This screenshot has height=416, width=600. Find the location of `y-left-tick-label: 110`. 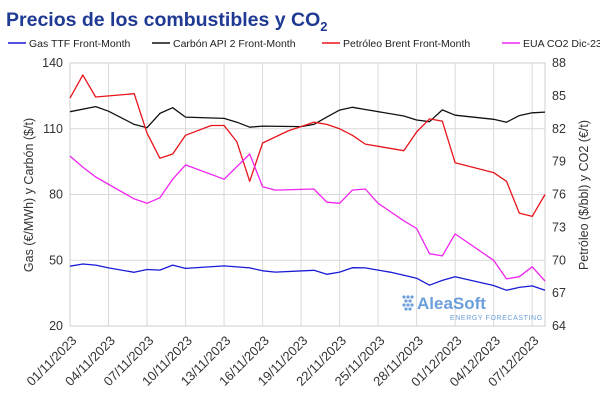

y-left-tick-label: 110 is located at coordinates (53, 129).